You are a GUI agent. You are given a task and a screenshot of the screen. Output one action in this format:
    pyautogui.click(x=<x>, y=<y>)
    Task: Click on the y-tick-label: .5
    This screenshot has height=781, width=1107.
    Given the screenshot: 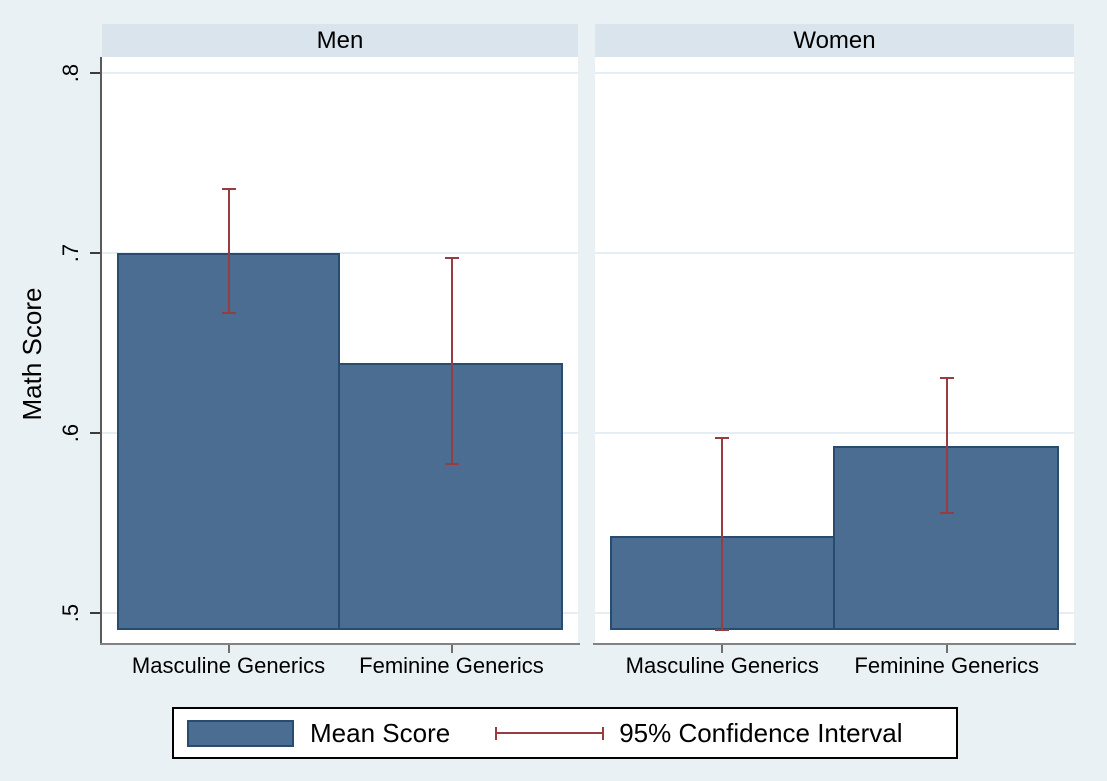 What is the action you would take?
    pyautogui.click(x=70, y=613)
    